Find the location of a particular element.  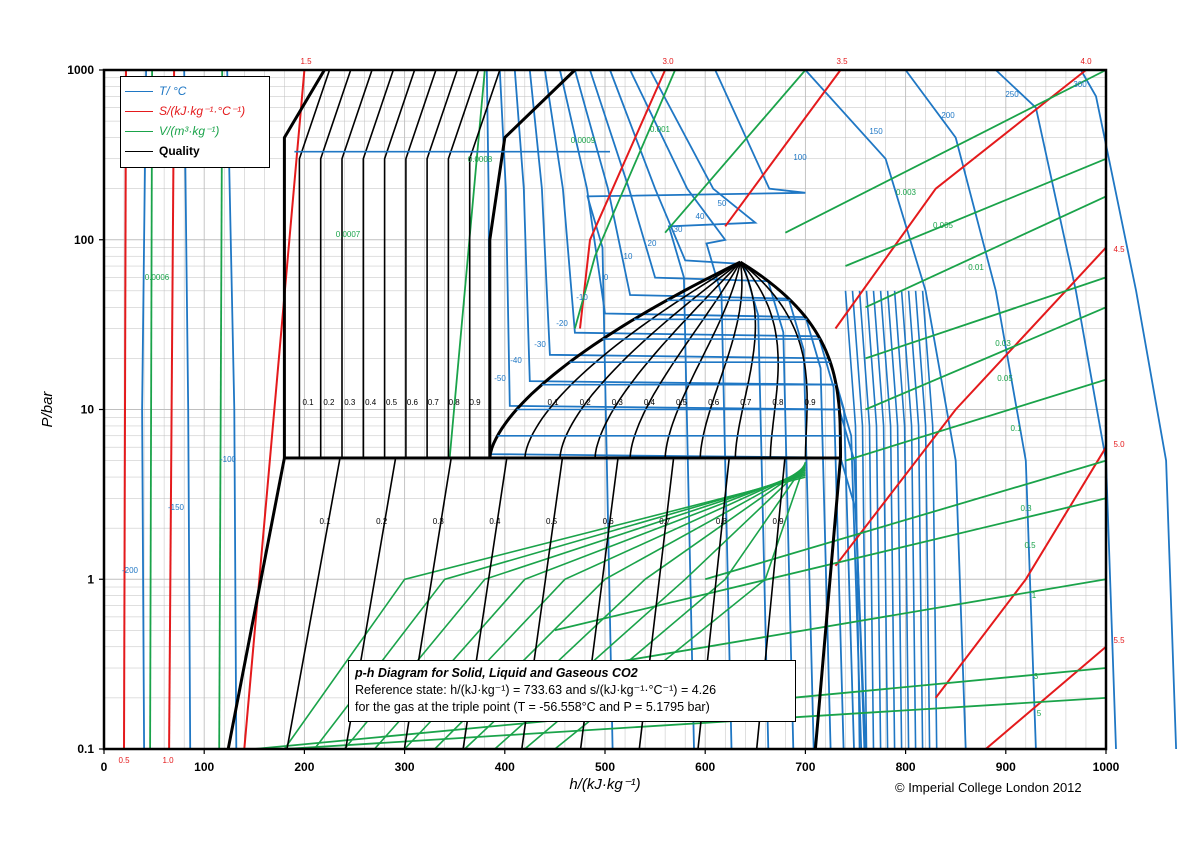

quality-liquid-0.5 is located at coordinates (703, 360).